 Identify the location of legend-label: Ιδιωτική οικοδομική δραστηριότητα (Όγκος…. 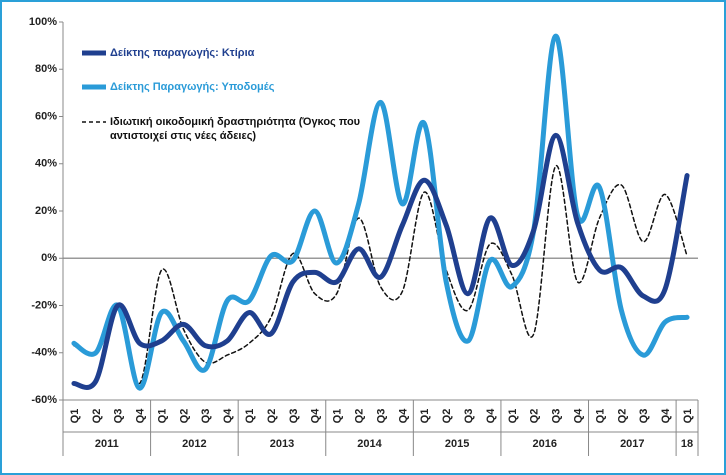
(235, 129).